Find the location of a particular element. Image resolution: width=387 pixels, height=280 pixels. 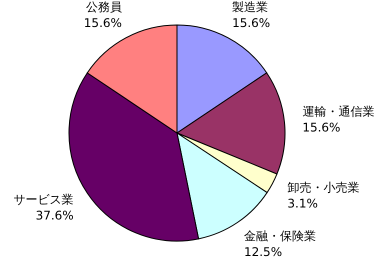

slice-label: 金融・保険業 is located at coordinates (280, 236).